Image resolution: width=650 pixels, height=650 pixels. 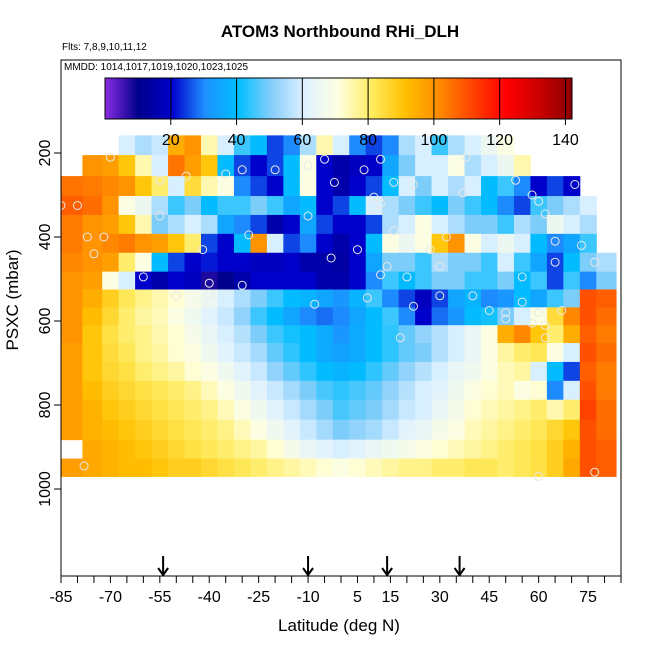 I want to click on y-tick-label: 200, so click(x=45, y=153).